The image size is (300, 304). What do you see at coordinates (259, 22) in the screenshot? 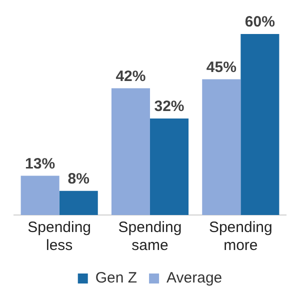
I see `data-label: 60%` at bounding box center [259, 22].